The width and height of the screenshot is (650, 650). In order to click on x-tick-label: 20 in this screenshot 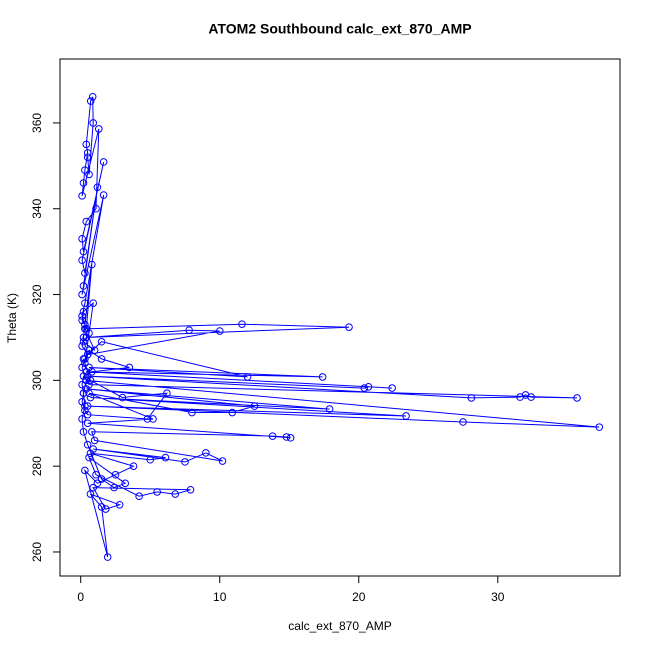, I will do `click(359, 597)`.